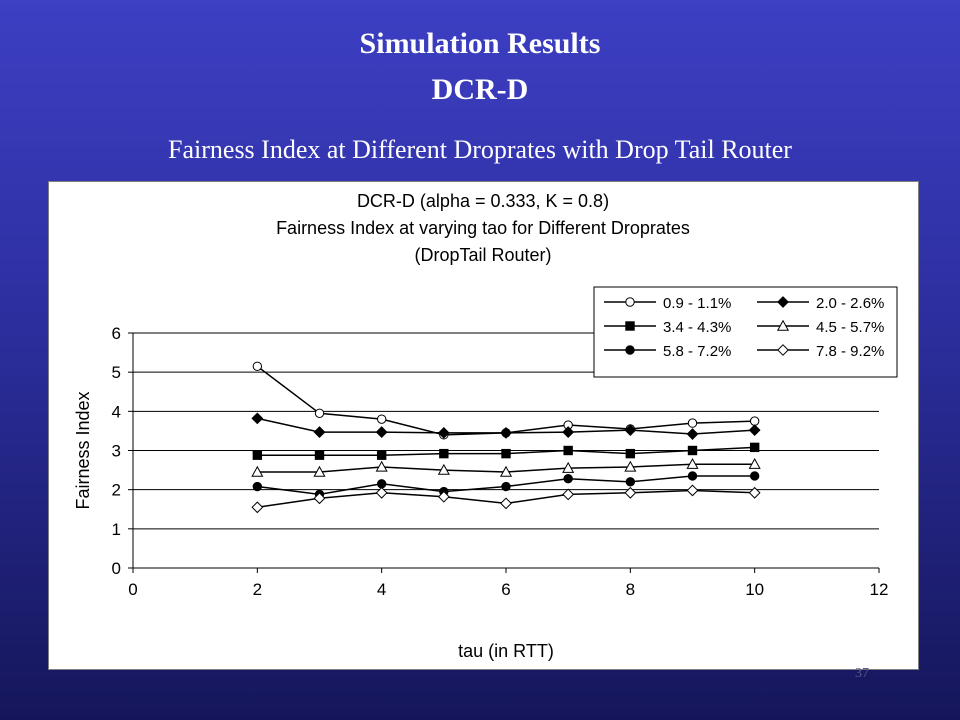 The height and width of the screenshot is (720, 960). Describe the element at coordinates (850, 327) in the screenshot. I see `legend-label: 4.5 - 5.7%` at that location.